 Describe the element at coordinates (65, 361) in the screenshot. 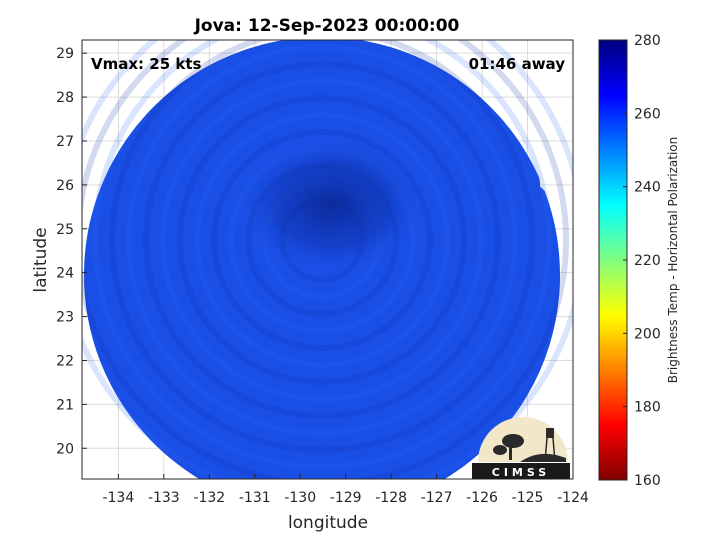

I see `y-tick-label: 22` at that location.